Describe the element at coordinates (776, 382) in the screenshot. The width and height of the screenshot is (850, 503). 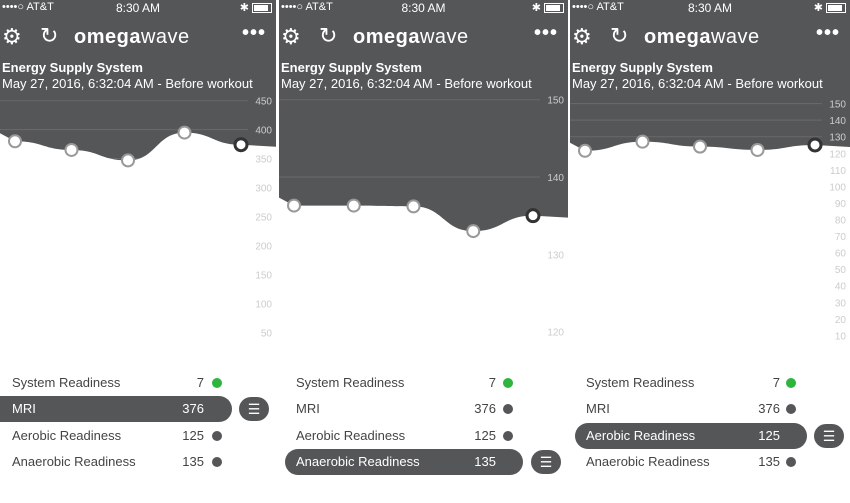
I see `reading-value: 7` at that location.